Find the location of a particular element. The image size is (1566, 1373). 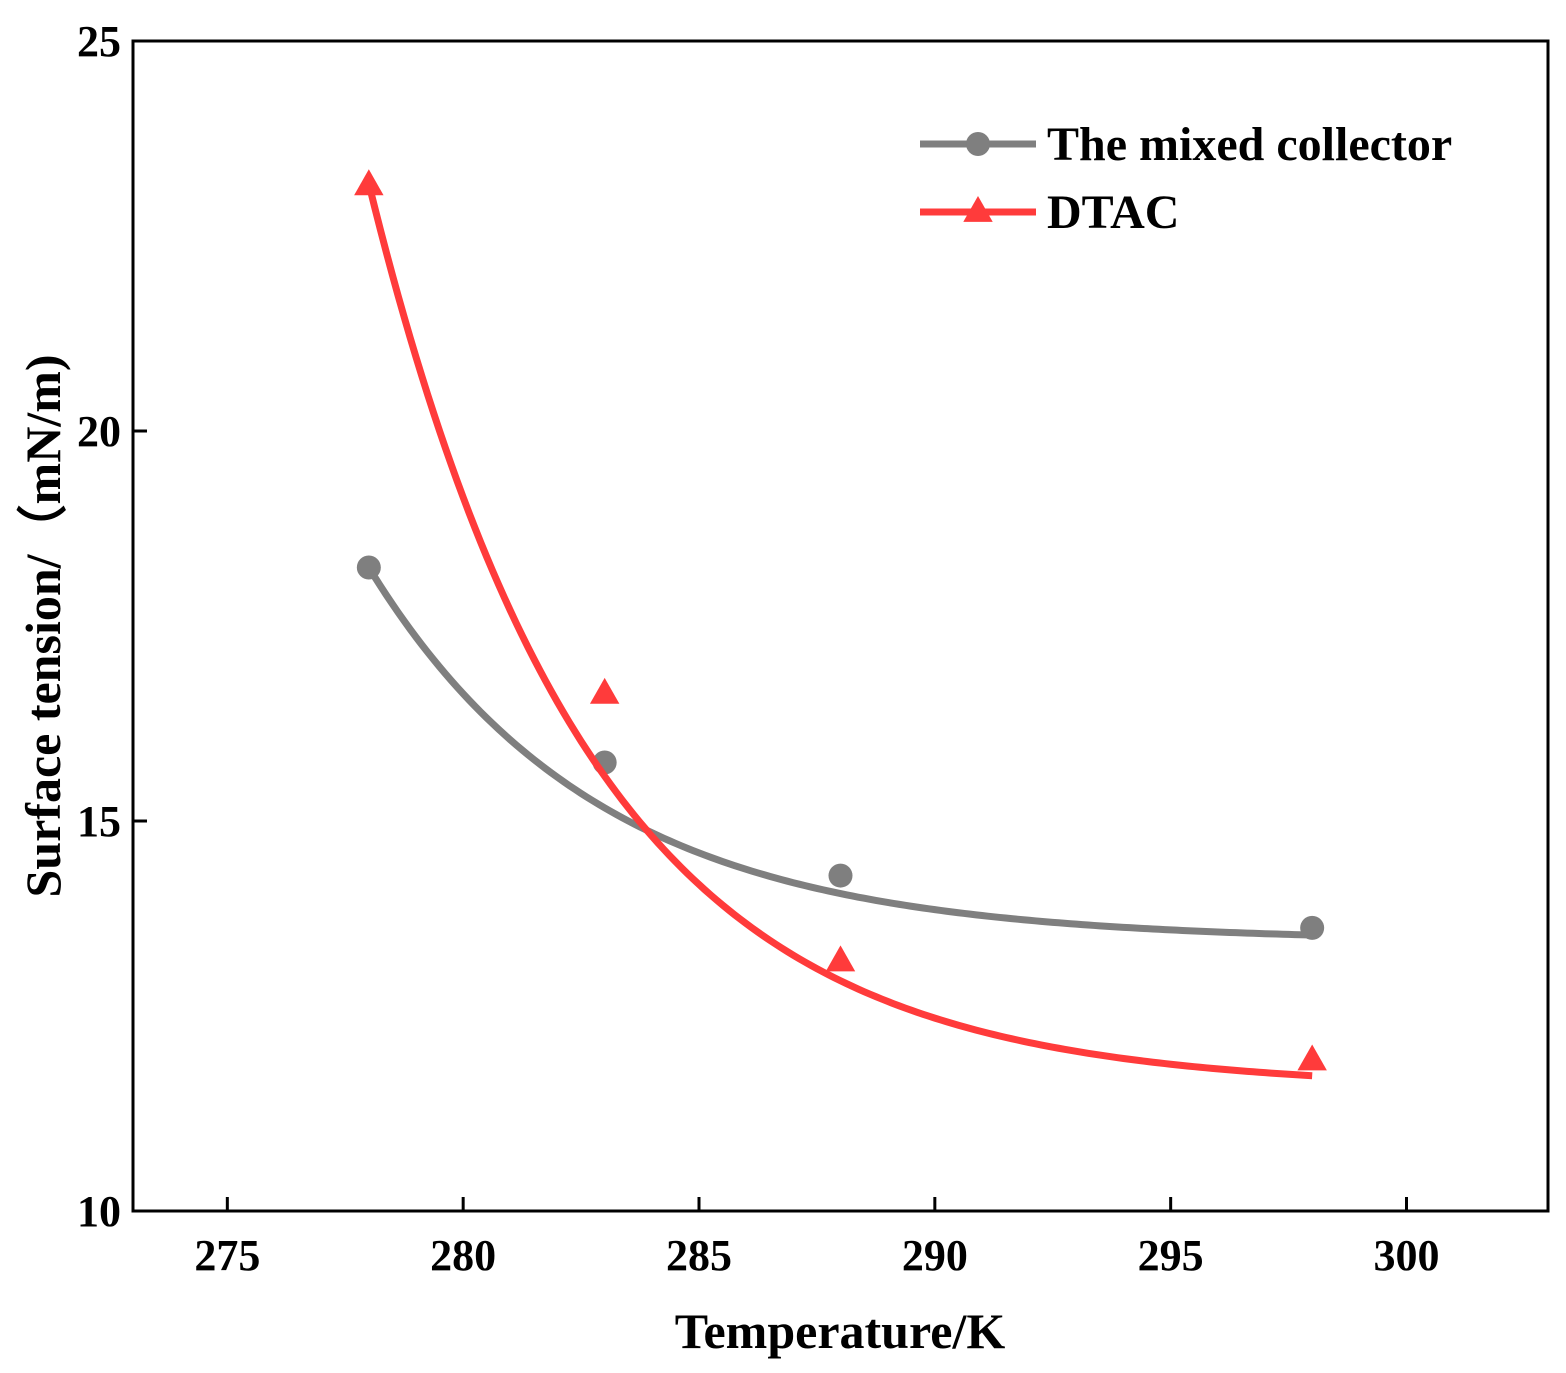

x-tick-label-4: 295 is located at coordinates (1171, 1255).